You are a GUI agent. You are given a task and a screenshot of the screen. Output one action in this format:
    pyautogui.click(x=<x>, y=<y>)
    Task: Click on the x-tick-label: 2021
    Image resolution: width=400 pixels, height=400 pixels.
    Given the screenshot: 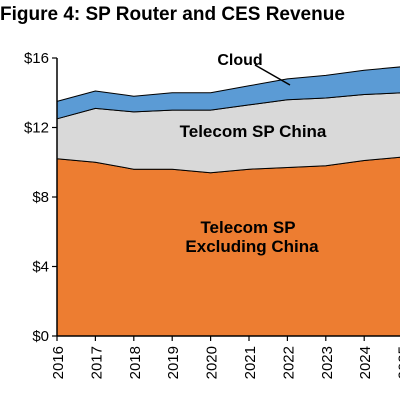 What is the action you would take?
    pyautogui.click(x=250, y=362)
    